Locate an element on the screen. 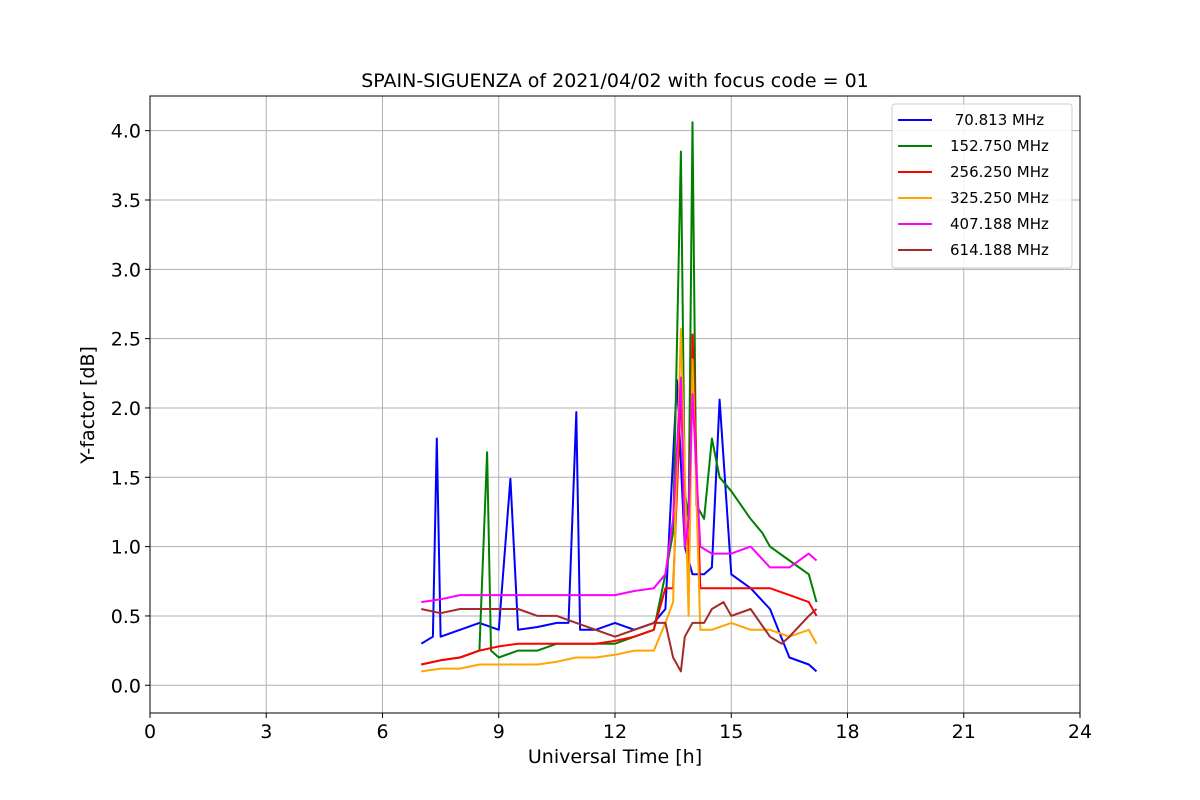  y-tick-label: 1.5 is located at coordinates (126, 478).